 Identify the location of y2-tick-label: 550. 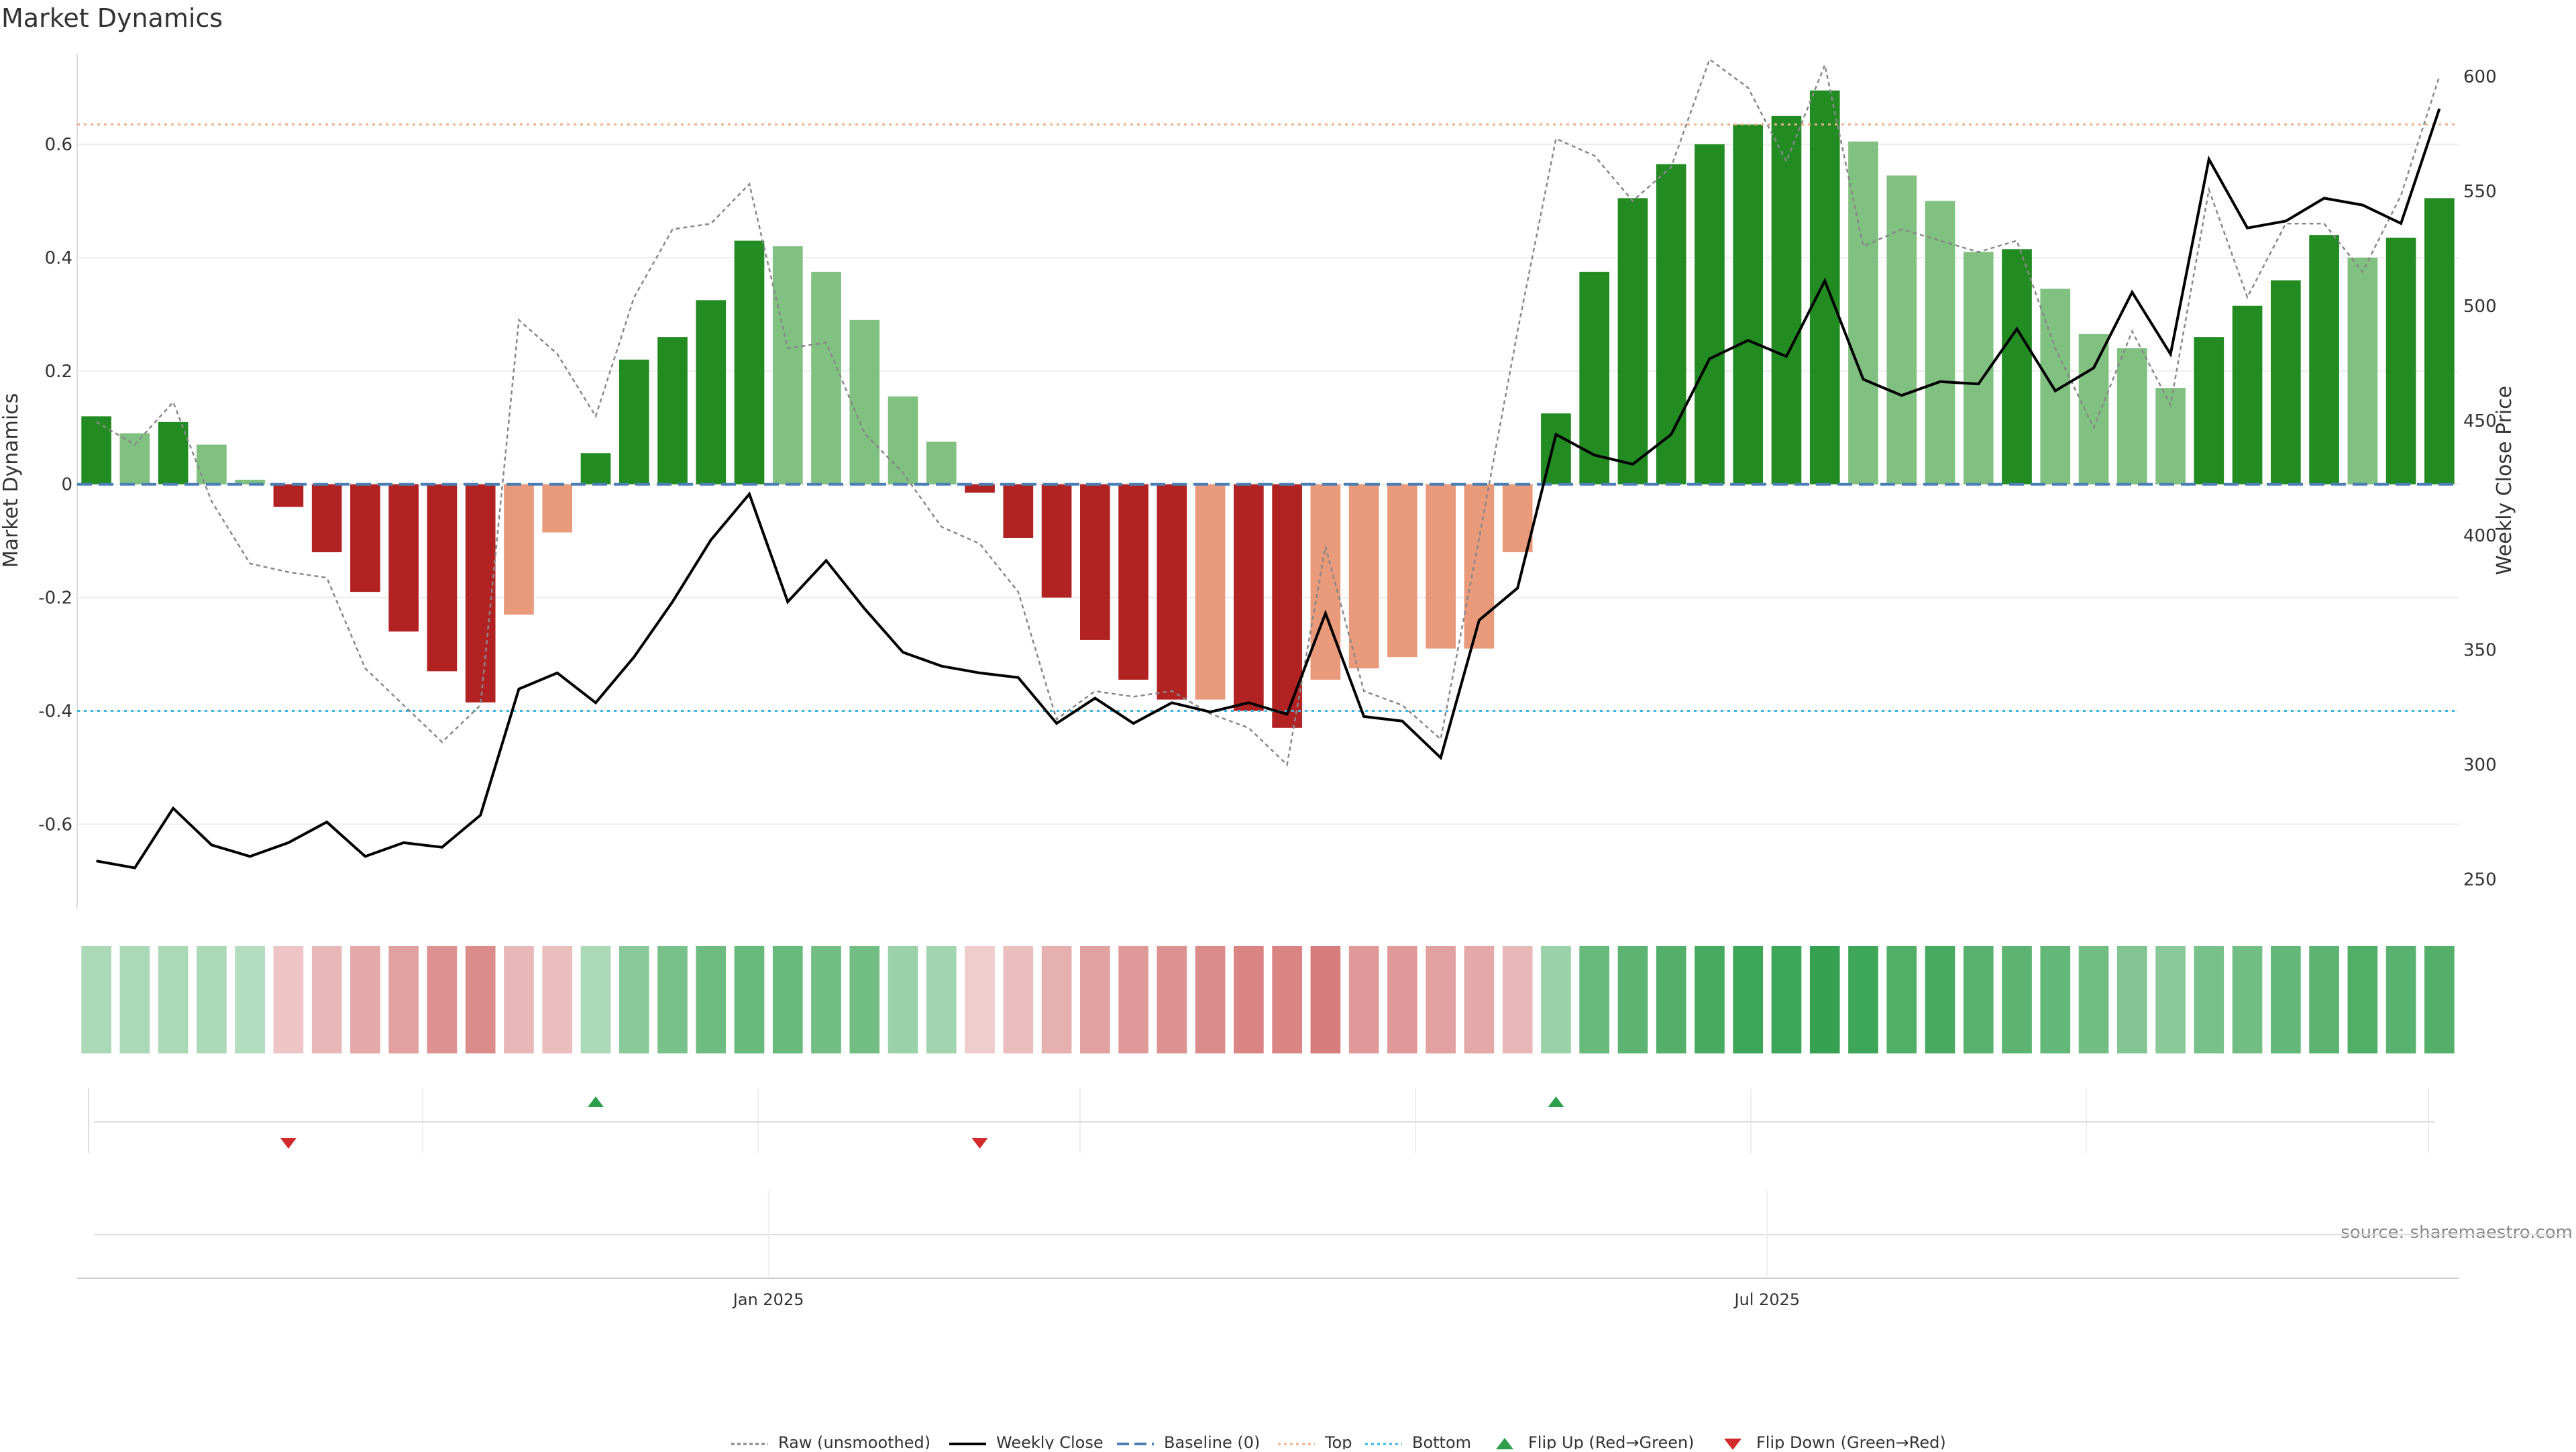
(2480, 192).